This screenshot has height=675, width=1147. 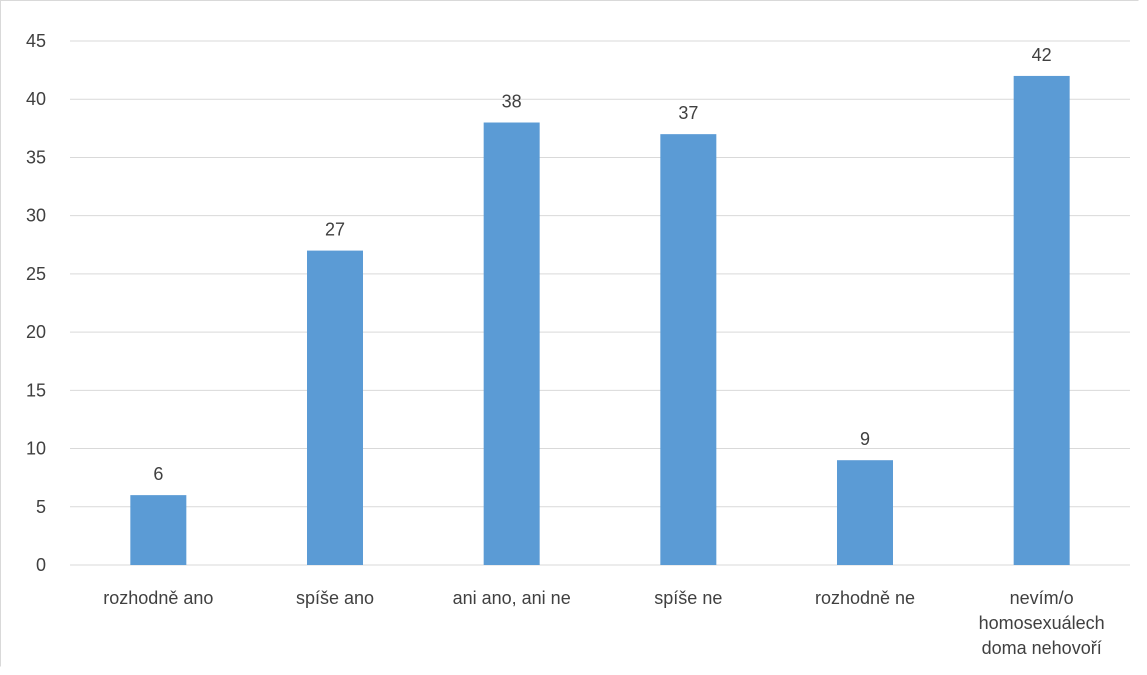 I want to click on x-category-label-line: homosexuálech, so click(x=1042, y=623).